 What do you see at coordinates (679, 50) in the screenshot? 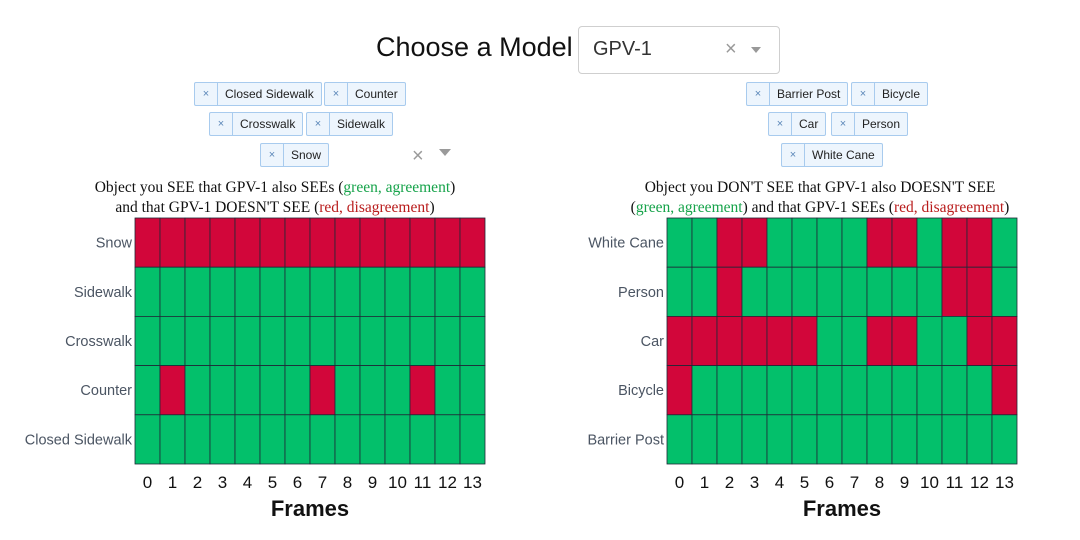
I see `model-select: GPV-1 ×` at bounding box center [679, 50].